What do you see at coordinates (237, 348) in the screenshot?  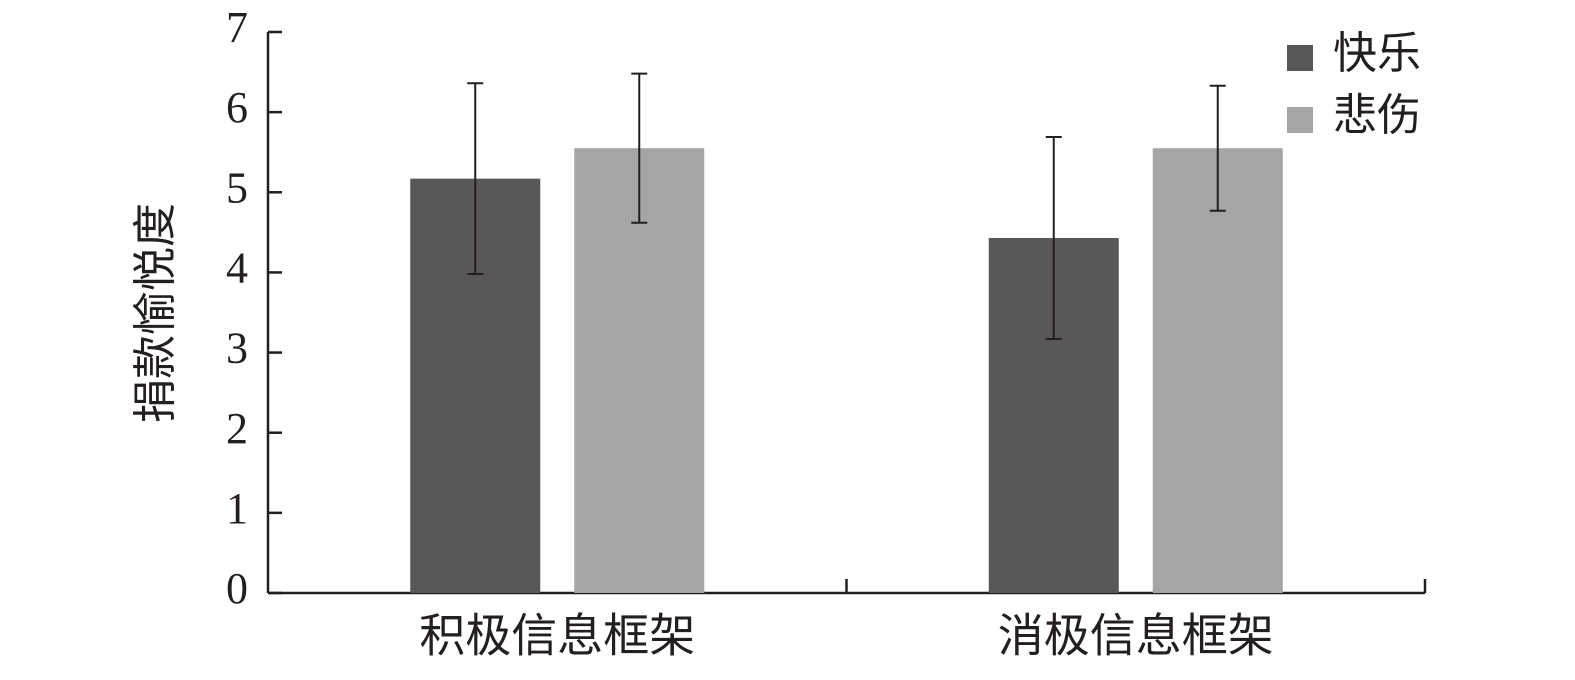 I see `y-tick-label: 3` at bounding box center [237, 348].